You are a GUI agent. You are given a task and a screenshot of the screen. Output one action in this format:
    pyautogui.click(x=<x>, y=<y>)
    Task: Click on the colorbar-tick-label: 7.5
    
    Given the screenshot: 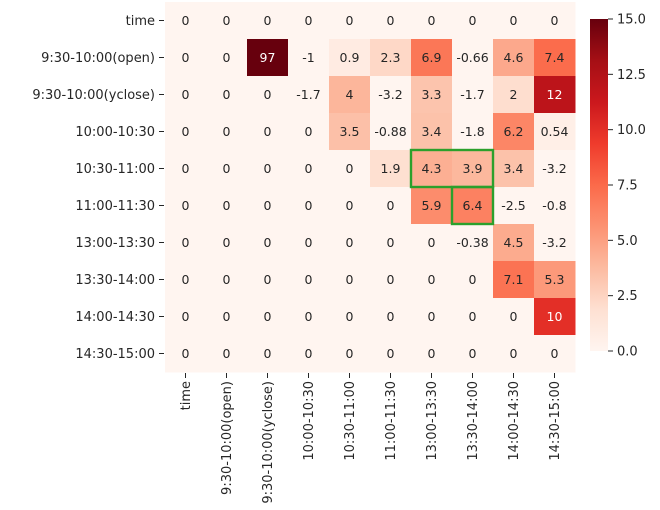 What is the action you would take?
    pyautogui.click(x=627, y=186)
    